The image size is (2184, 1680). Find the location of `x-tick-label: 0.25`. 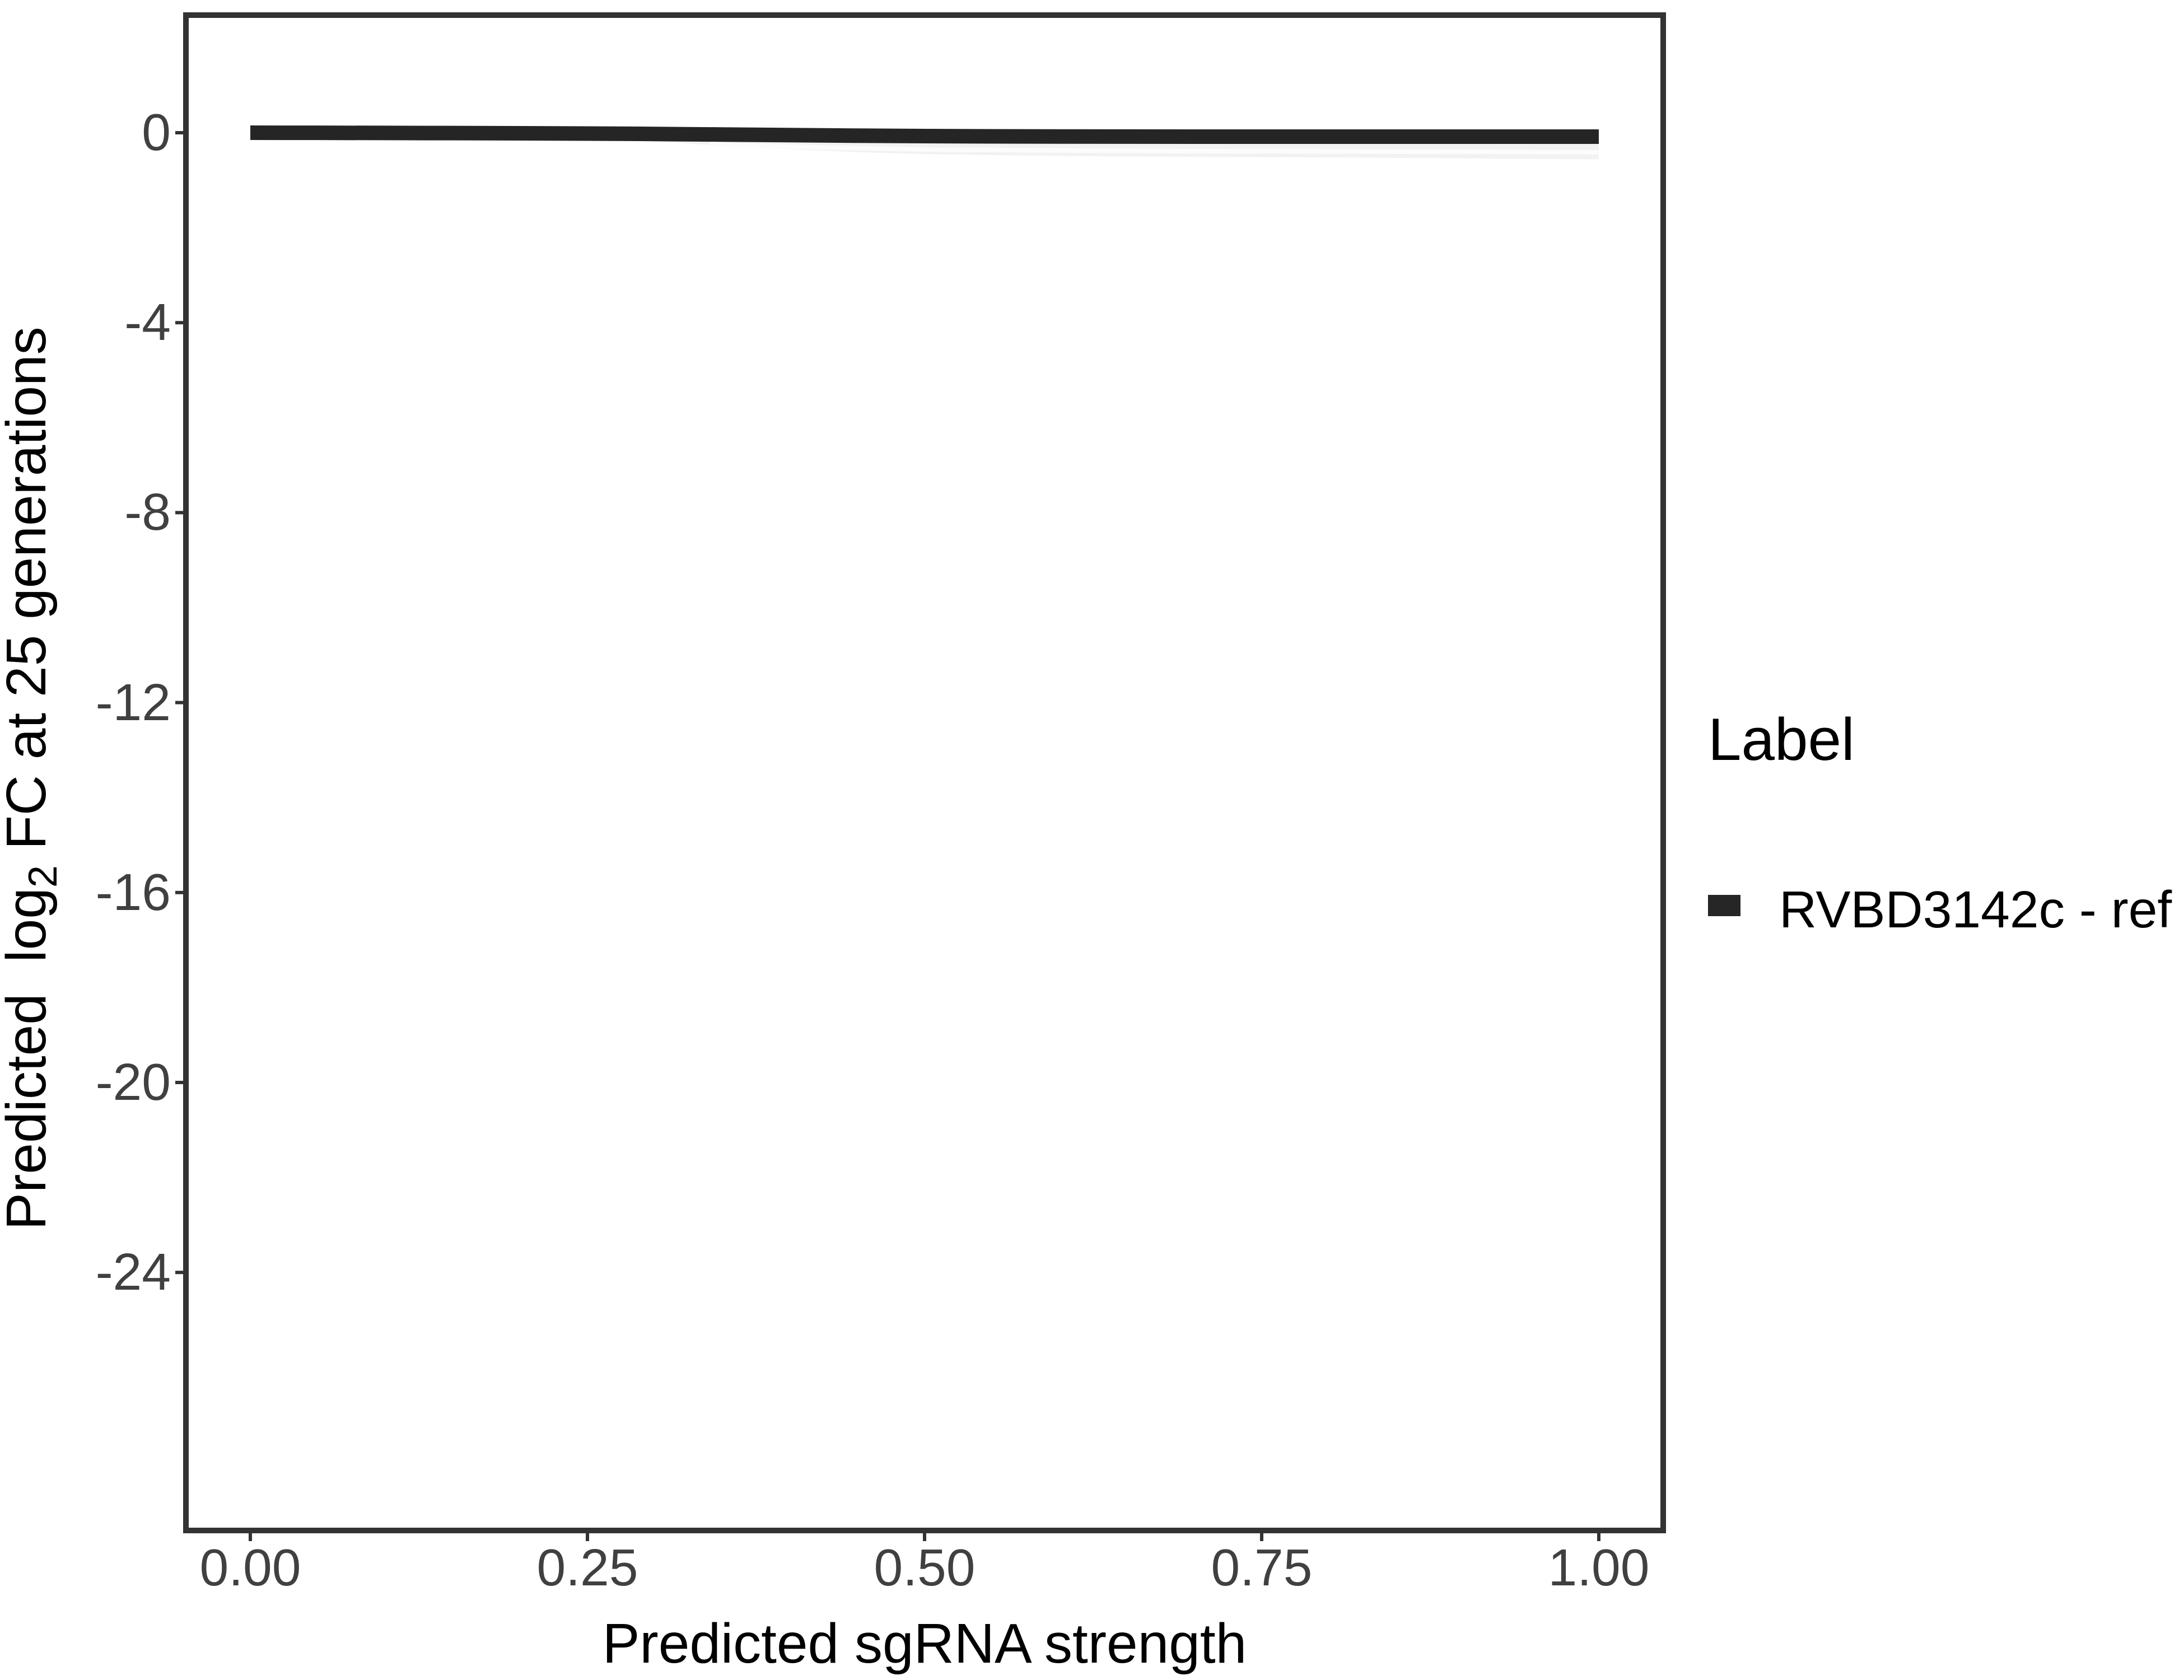

x-tick-label: 0.25 is located at coordinates (587, 1568).